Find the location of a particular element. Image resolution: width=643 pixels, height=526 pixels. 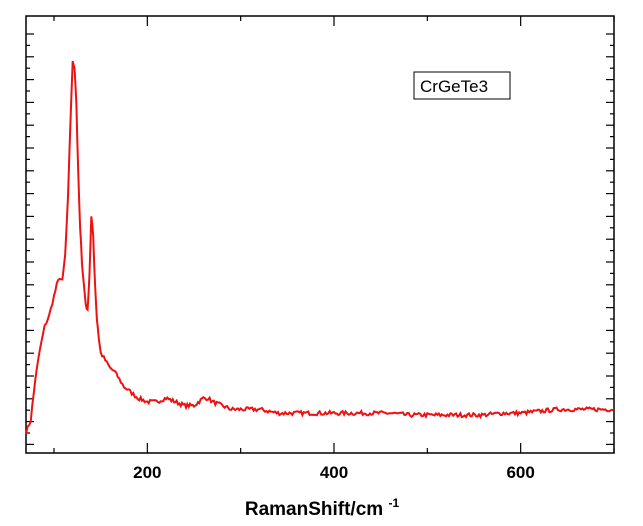

x-axis-title-text: RamanShift/cm is located at coordinates (314, 509).